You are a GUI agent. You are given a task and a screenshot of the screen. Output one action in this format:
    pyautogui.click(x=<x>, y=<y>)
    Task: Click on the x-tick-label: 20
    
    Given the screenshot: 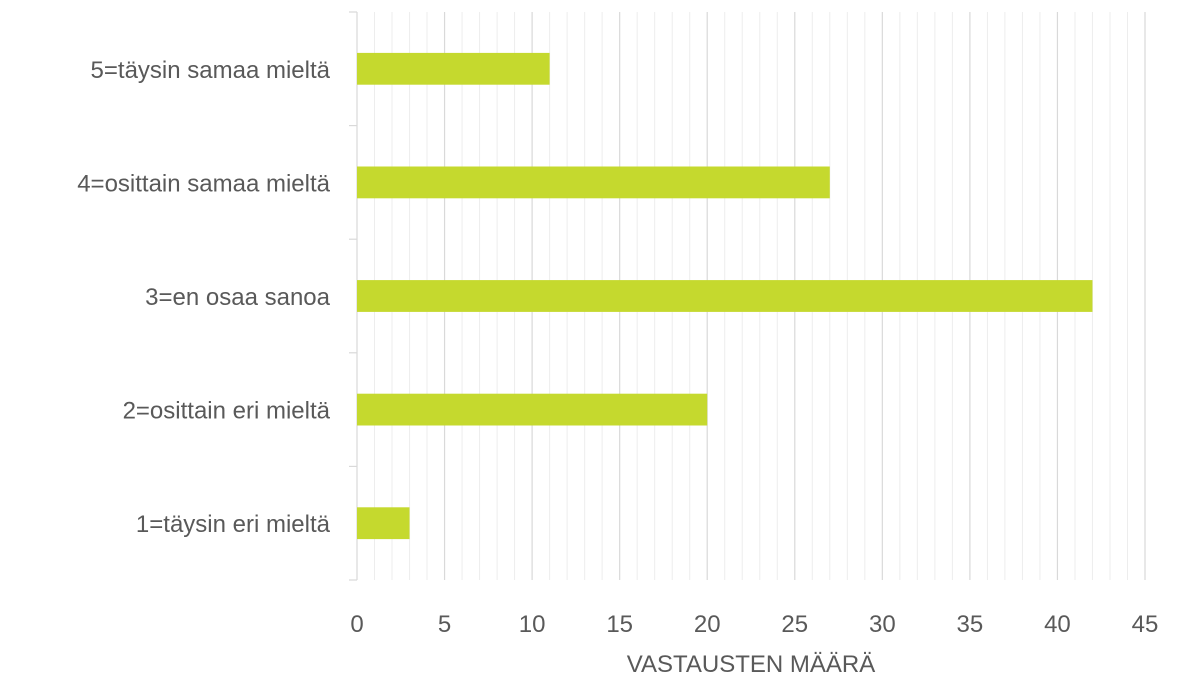 What is the action you would take?
    pyautogui.click(x=707, y=624)
    